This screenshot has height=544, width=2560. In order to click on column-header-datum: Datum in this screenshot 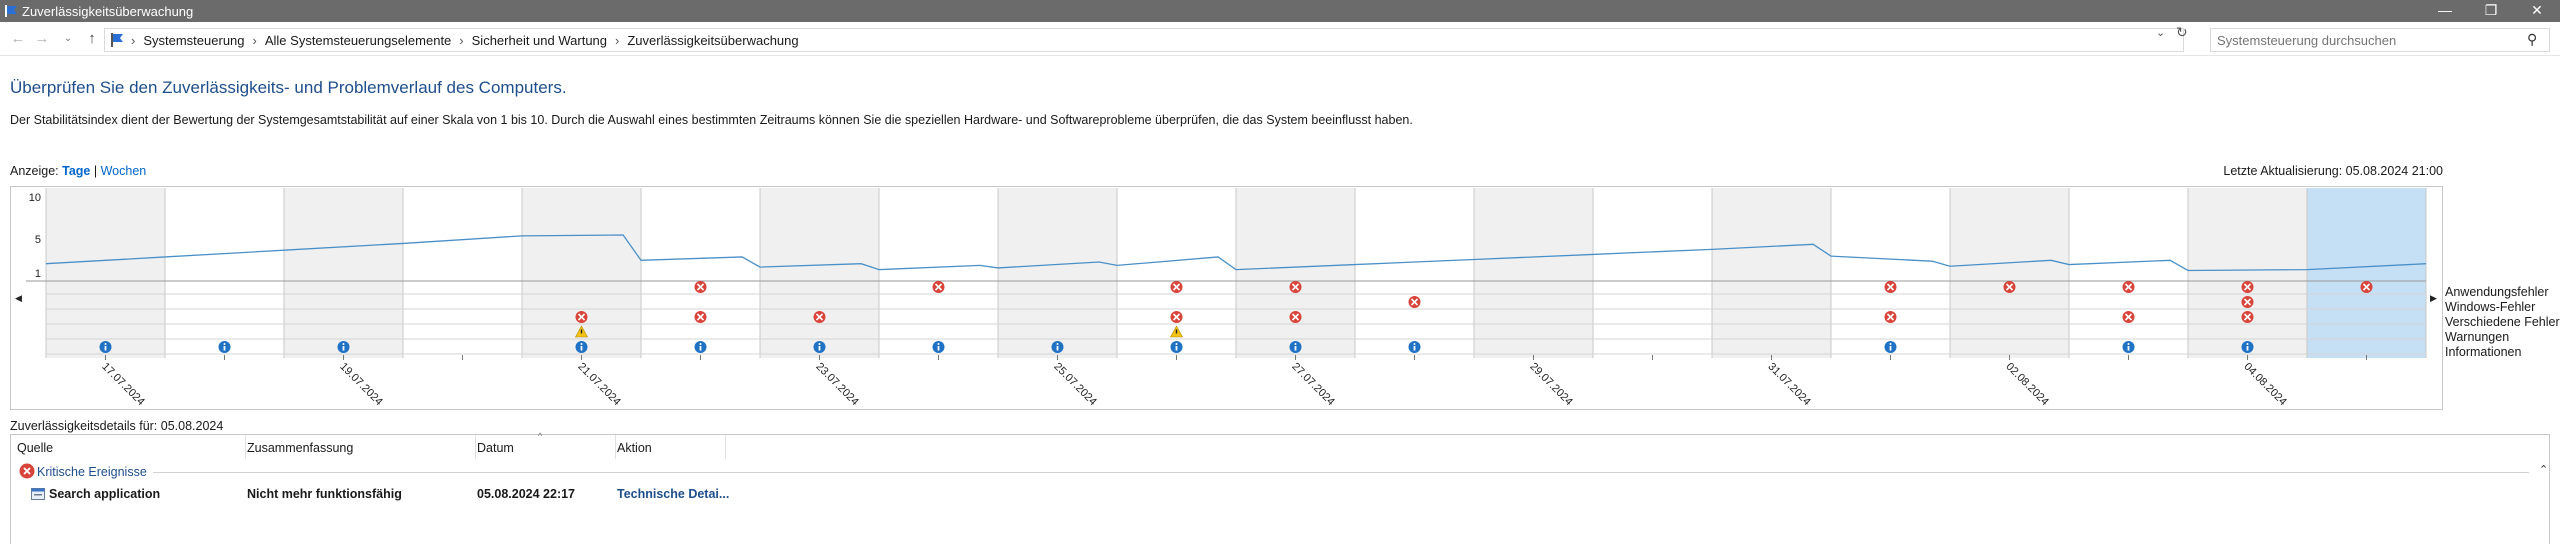, I will do `click(495, 448)`.